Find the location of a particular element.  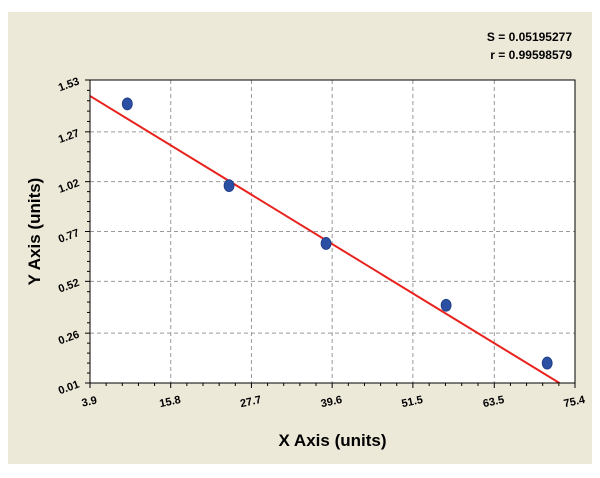

y-tick-label: 0.52 is located at coordinates (69, 286).